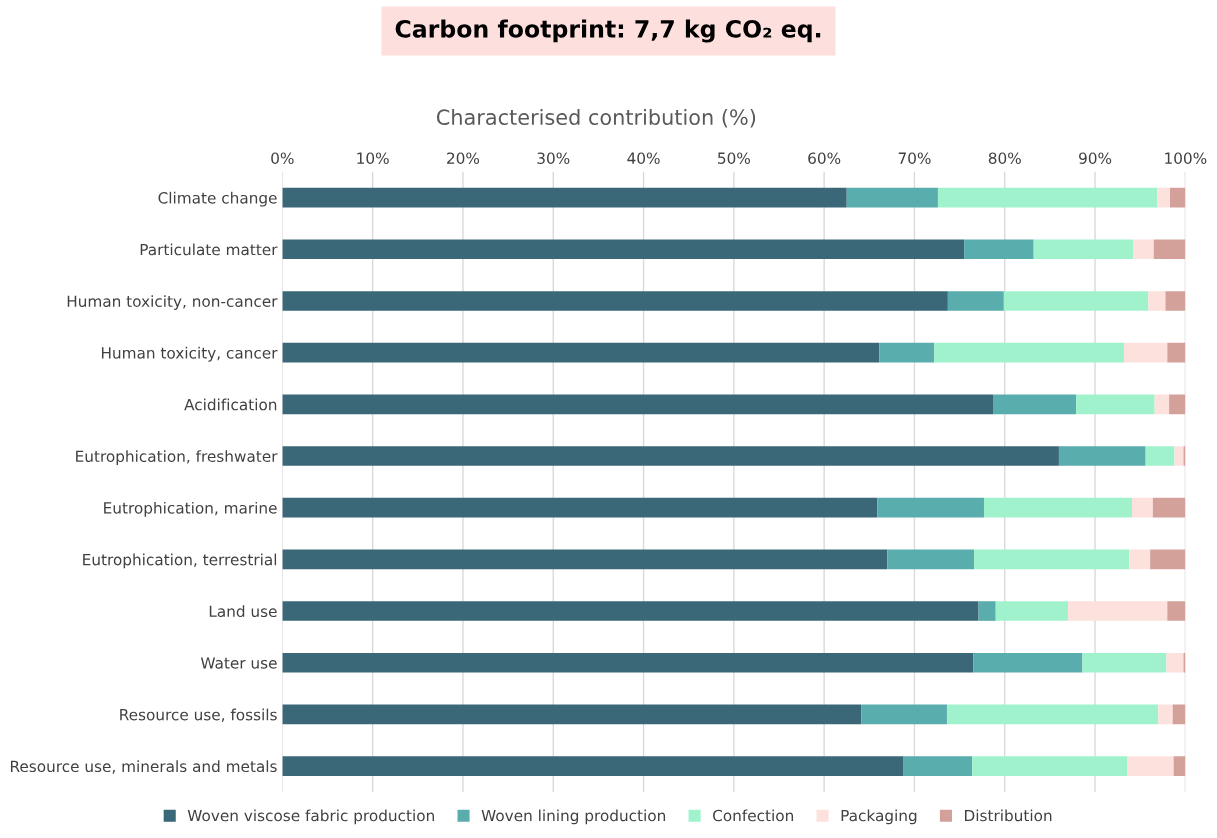 The height and width of the screenshot is (838, 1217). What do you see at coordinates (177, 457) in the screenshot?
I see `y-tick-label: Eutrophication, freshwater` at bounding box center [177, 457].